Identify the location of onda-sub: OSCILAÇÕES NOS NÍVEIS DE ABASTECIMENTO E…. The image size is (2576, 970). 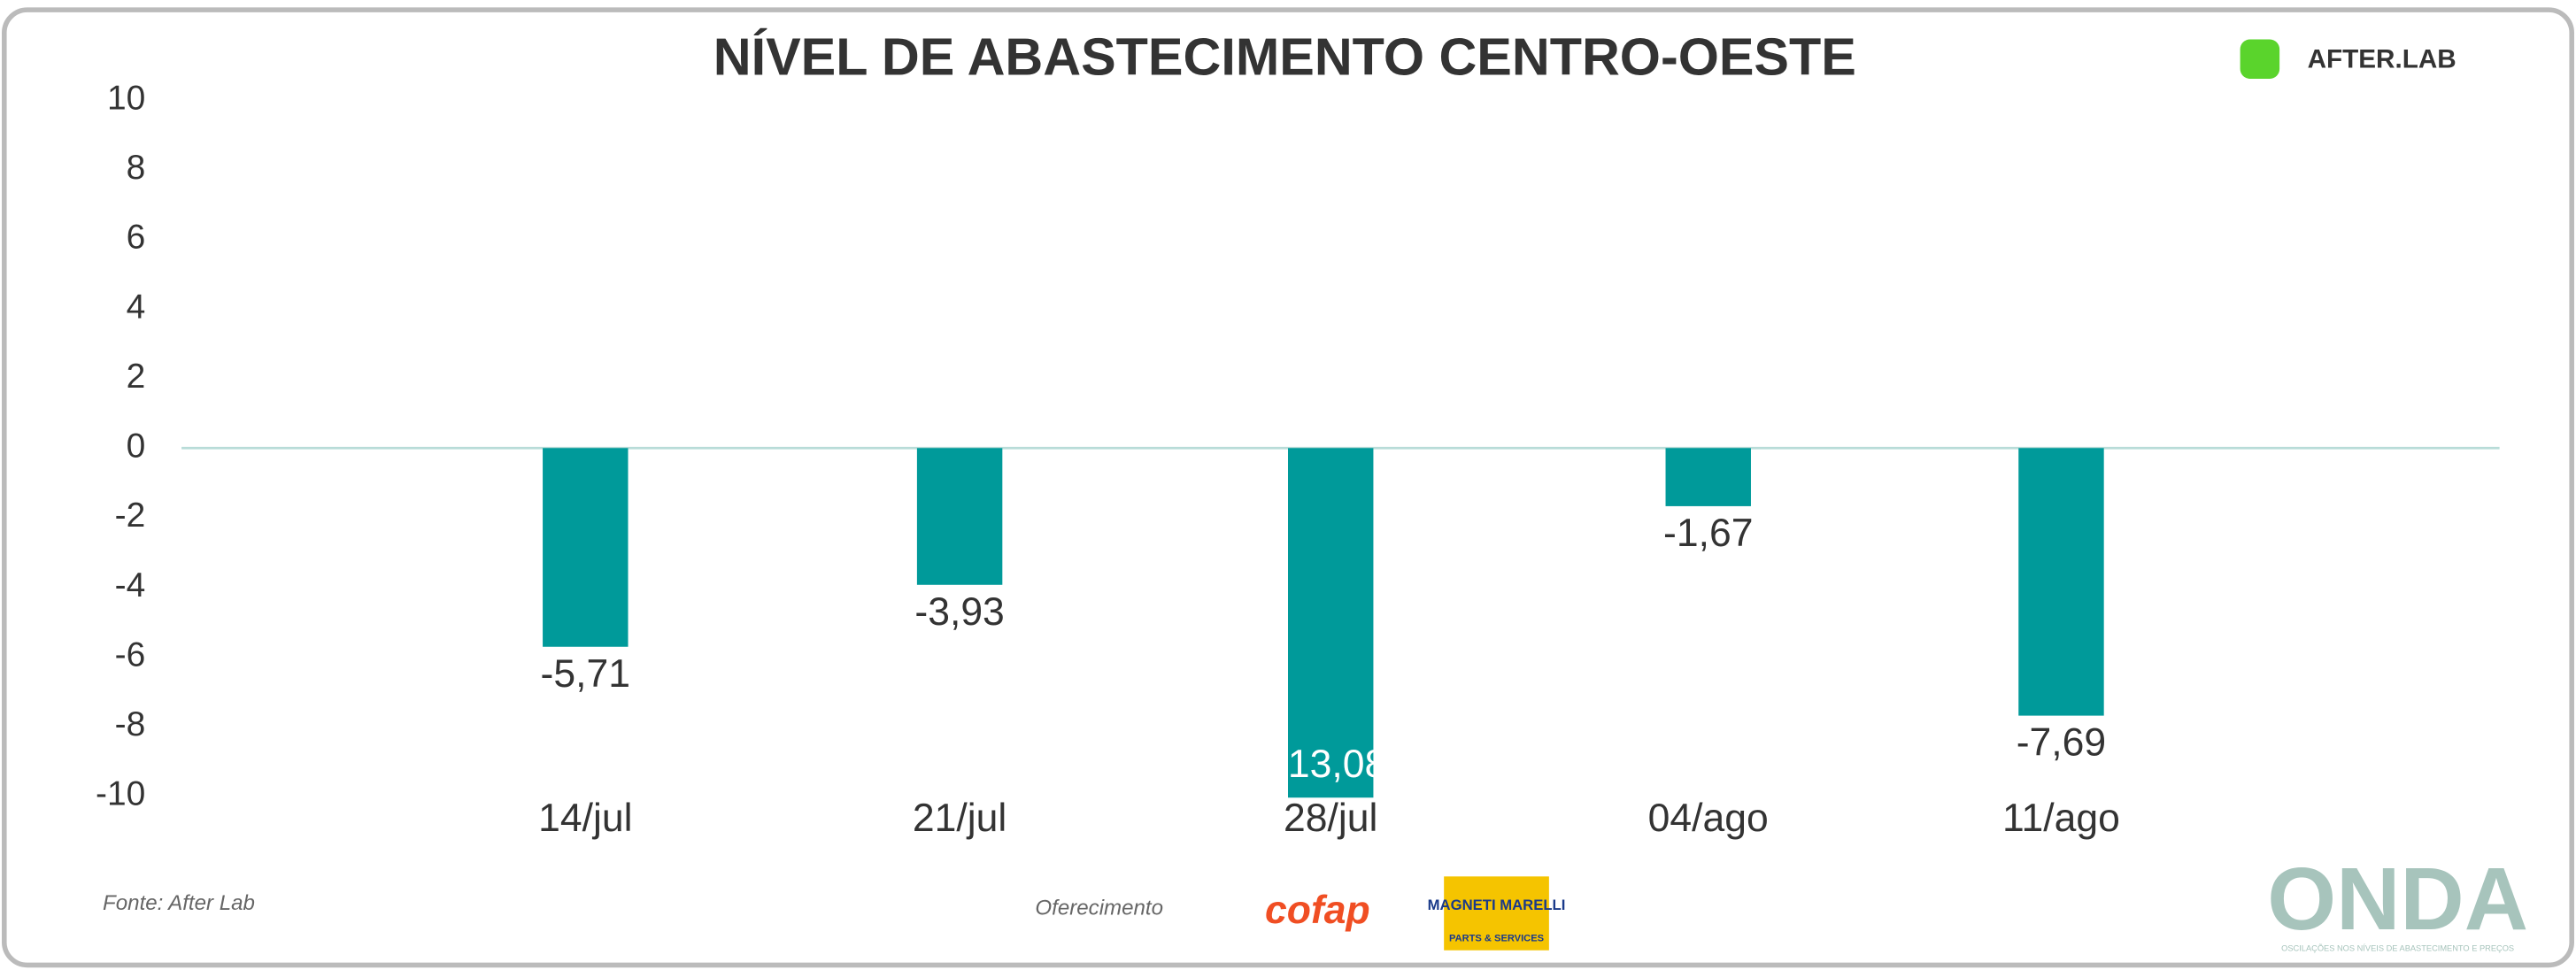
(2397, 947).